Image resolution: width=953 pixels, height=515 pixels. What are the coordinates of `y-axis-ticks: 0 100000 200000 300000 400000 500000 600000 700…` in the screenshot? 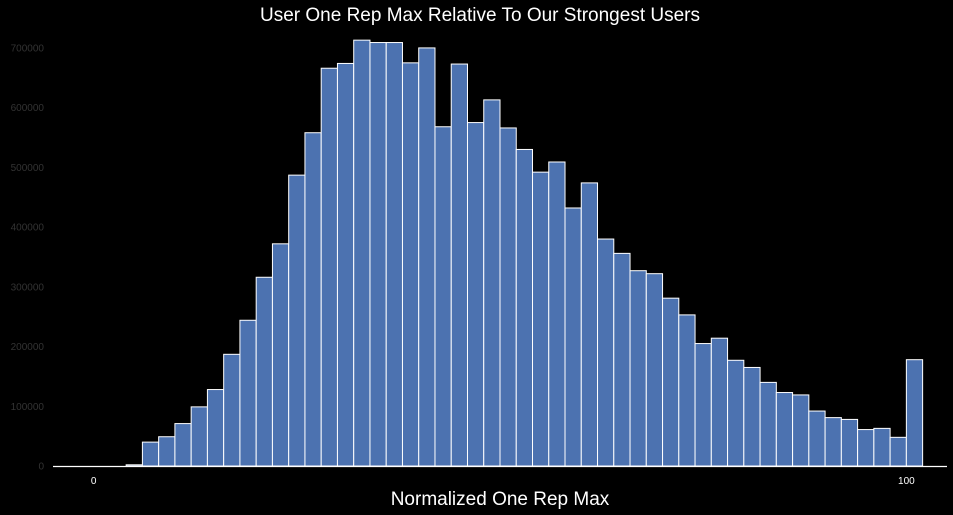 It's located at (28, 257).